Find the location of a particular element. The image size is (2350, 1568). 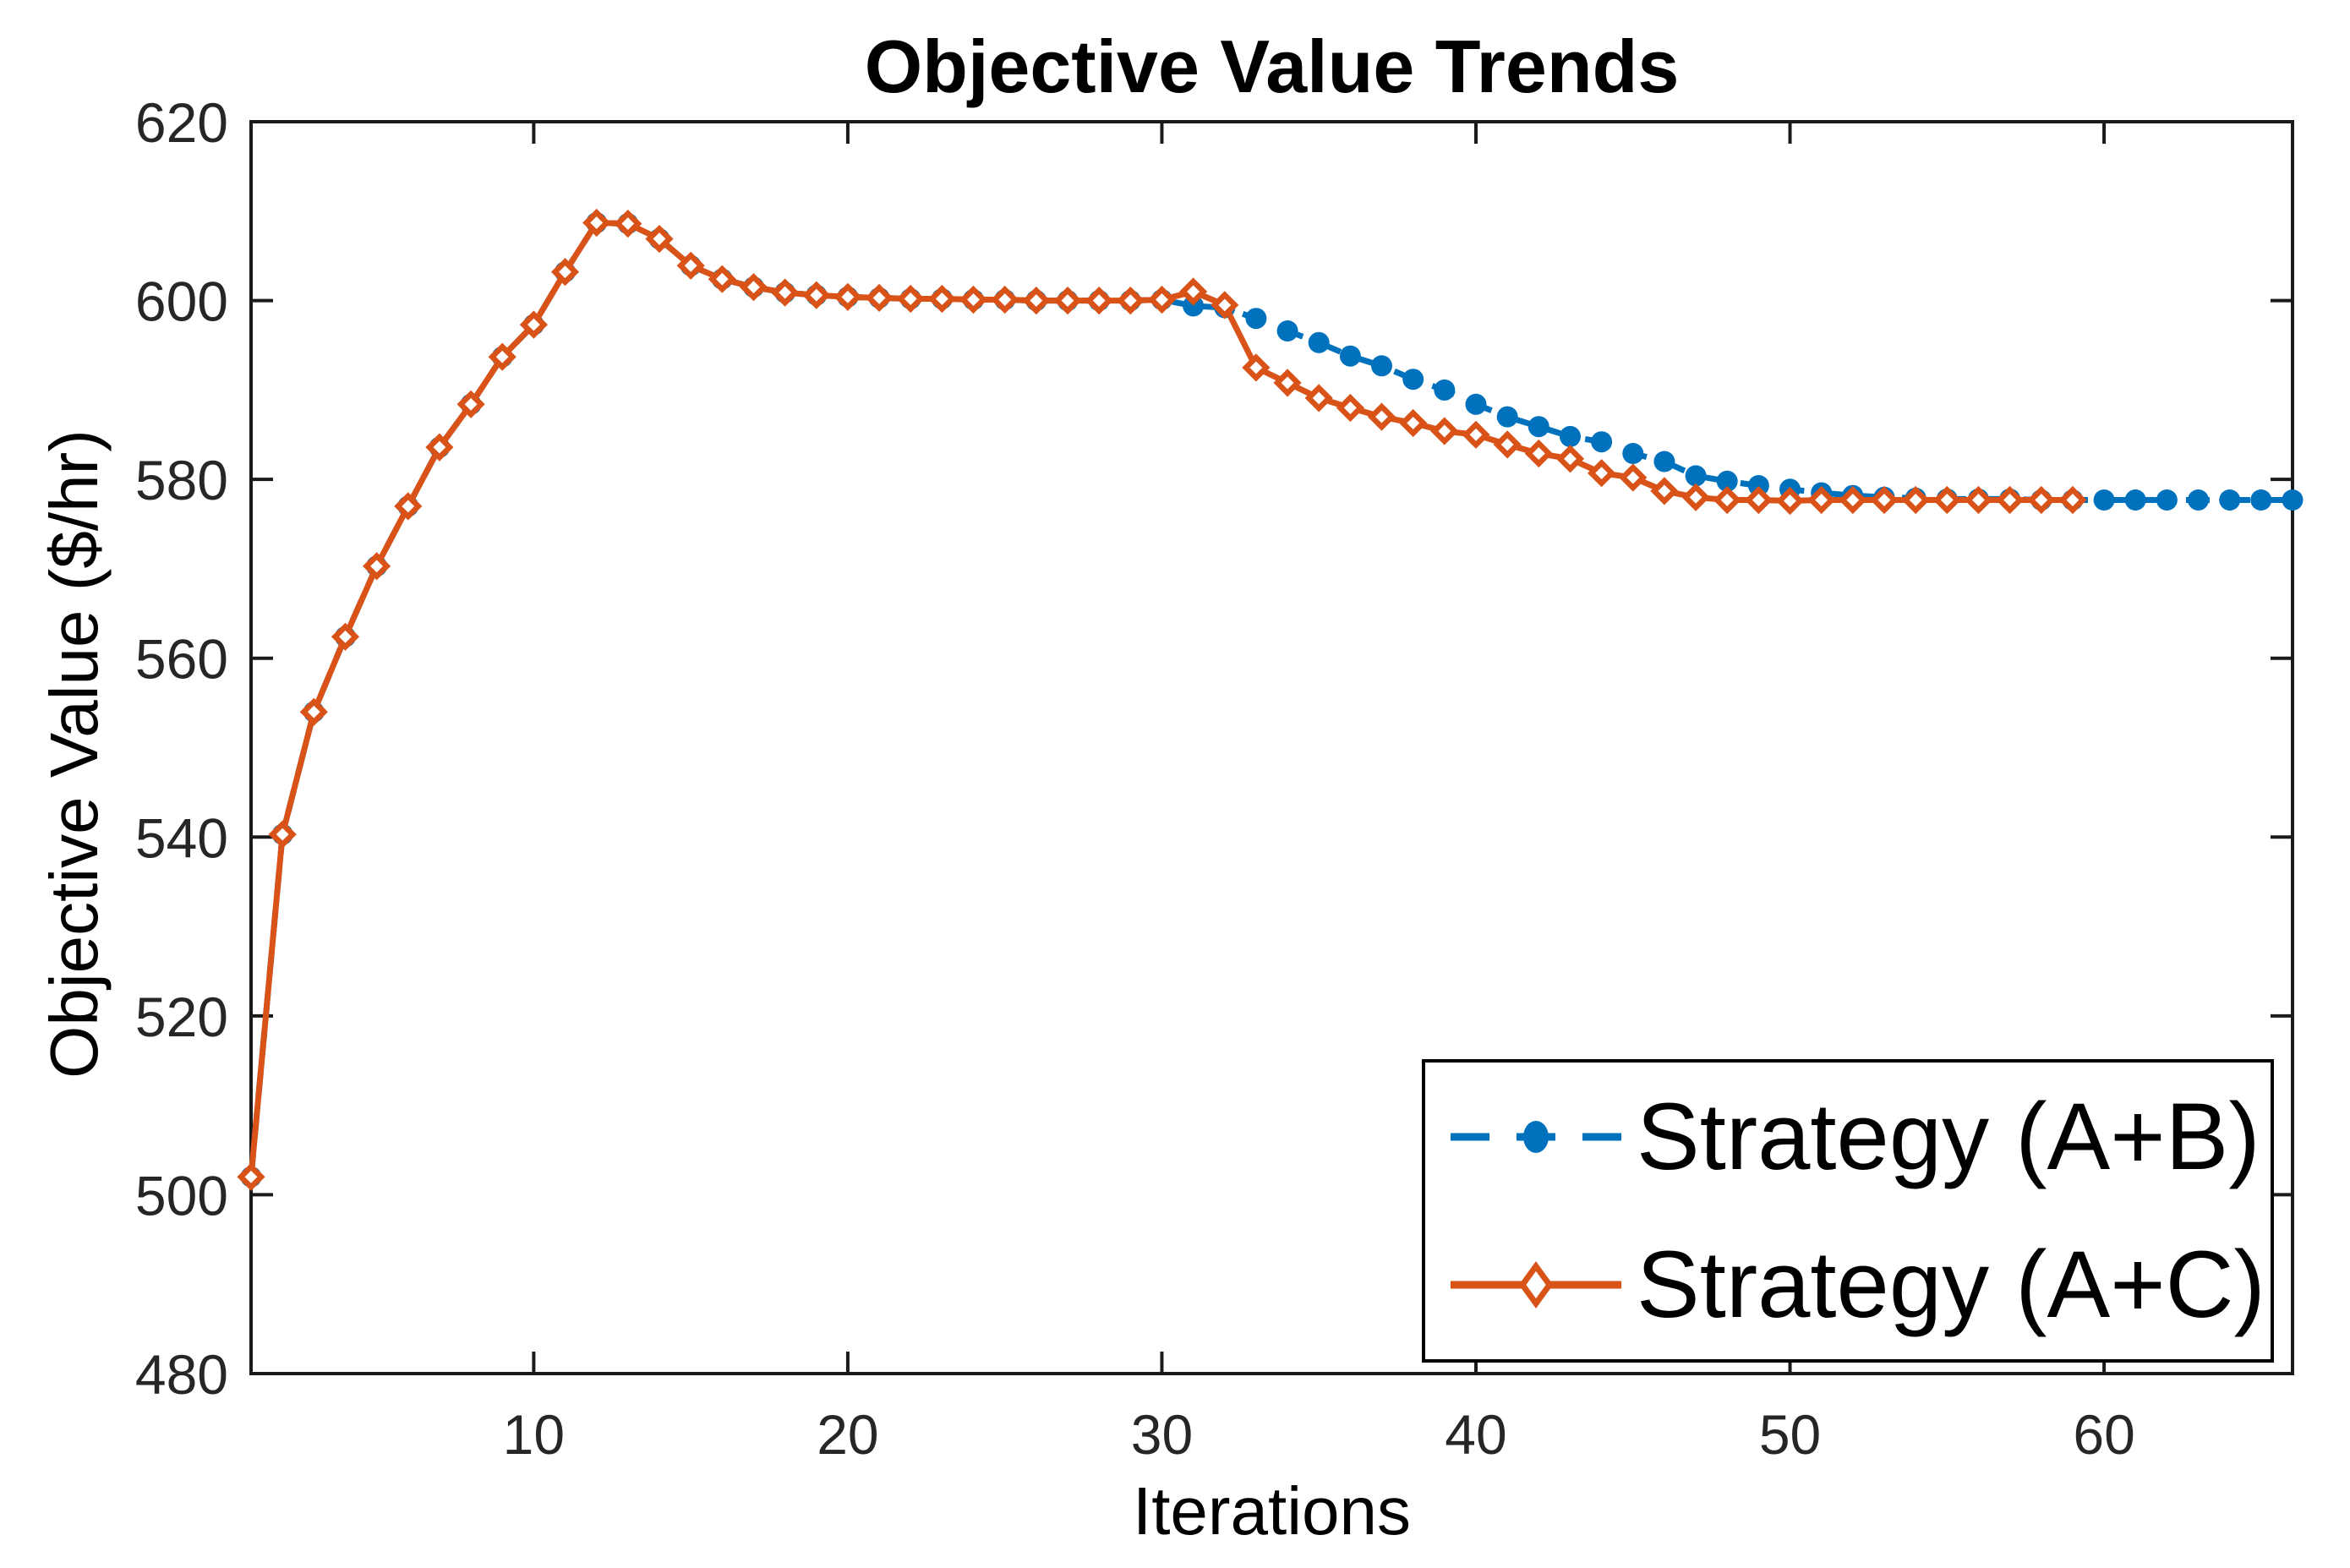

x-axis-label: Iterations is located at coordinates (1272, 1511).